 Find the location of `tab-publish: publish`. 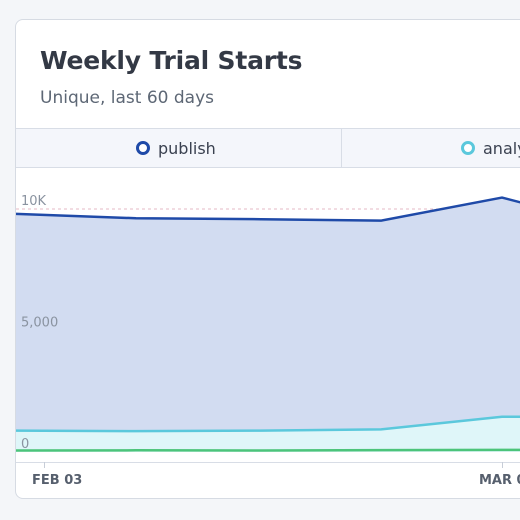

tab-publish: publish is located at coordinates (176, 148).